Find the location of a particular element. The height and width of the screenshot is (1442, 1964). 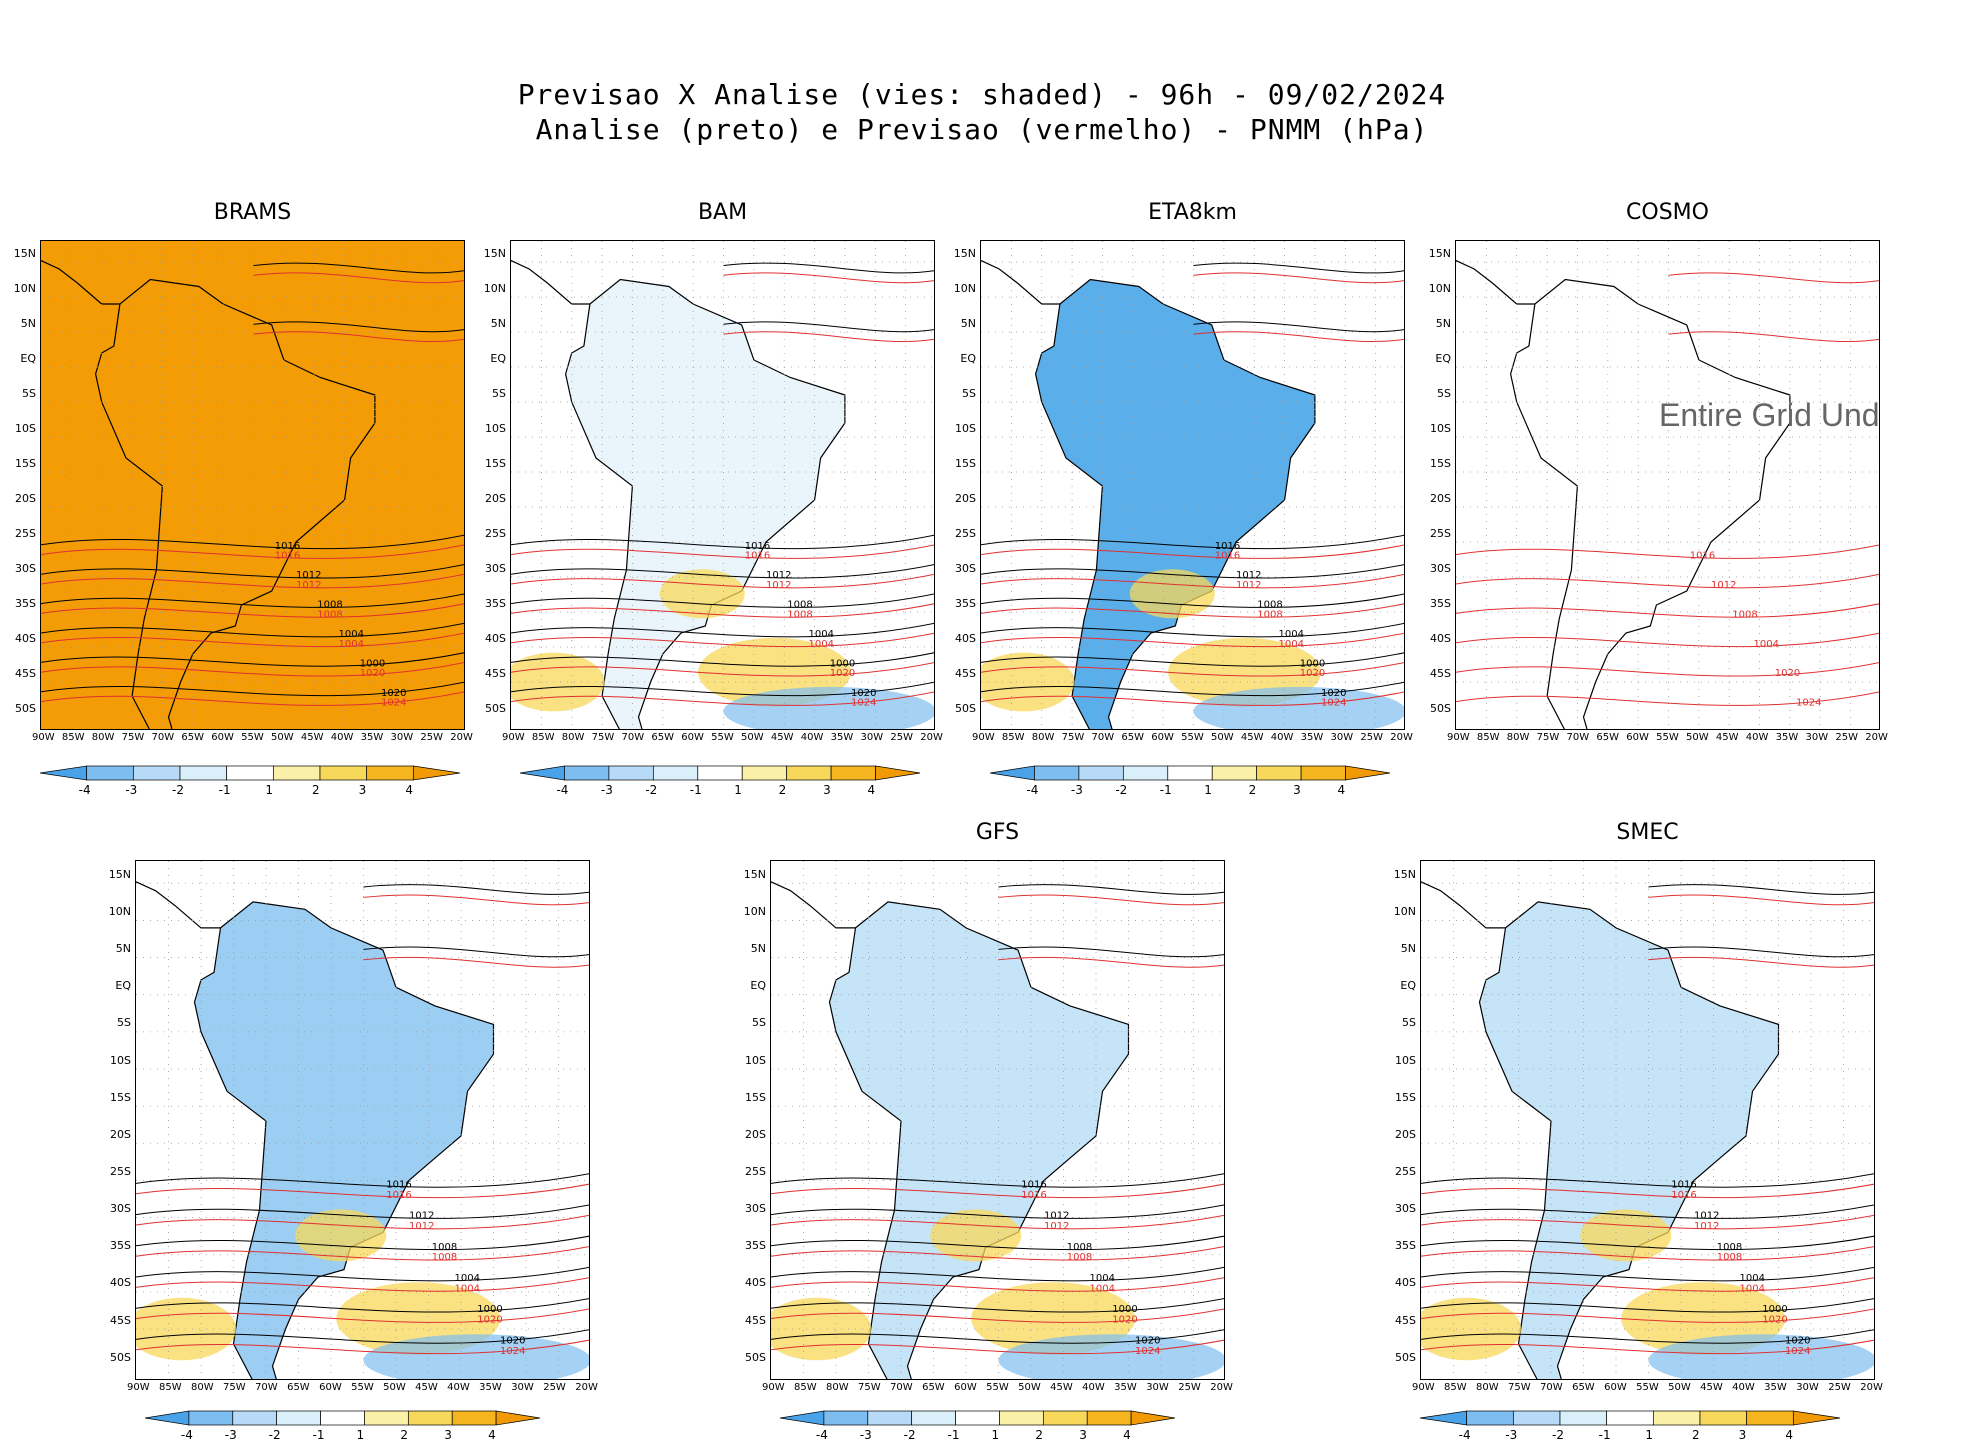

cold-bias-patch is located at coordinates (1298, 707).